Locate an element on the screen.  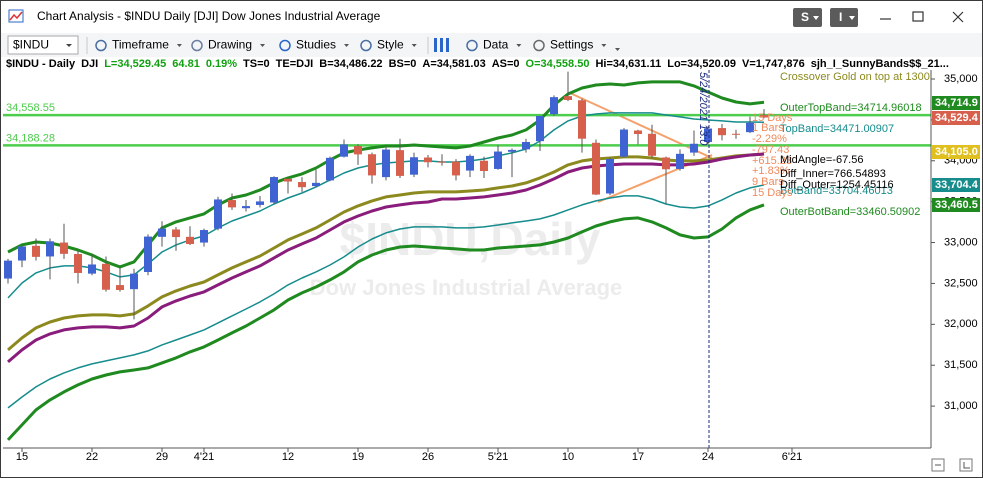
info-item: 0.19% is located at coordinates (221, 64).